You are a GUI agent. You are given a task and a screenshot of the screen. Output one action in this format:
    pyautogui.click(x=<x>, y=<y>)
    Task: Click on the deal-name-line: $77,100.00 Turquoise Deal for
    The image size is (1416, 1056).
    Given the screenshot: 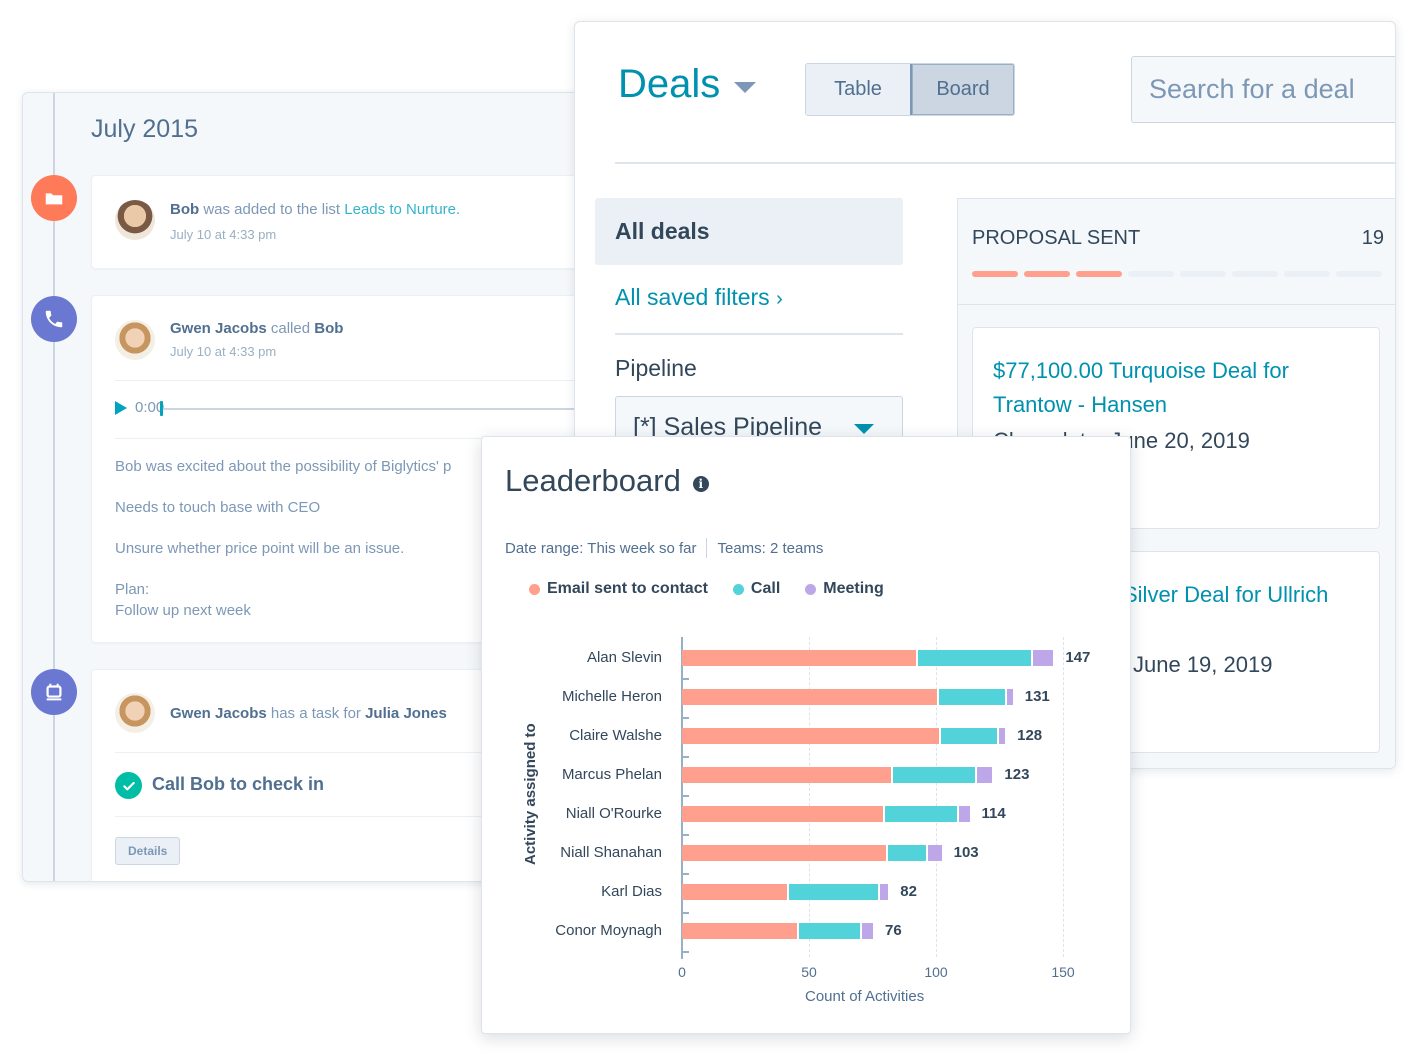 What is the action you would take?
    pyautogui.click(x=1141, y=370)
    